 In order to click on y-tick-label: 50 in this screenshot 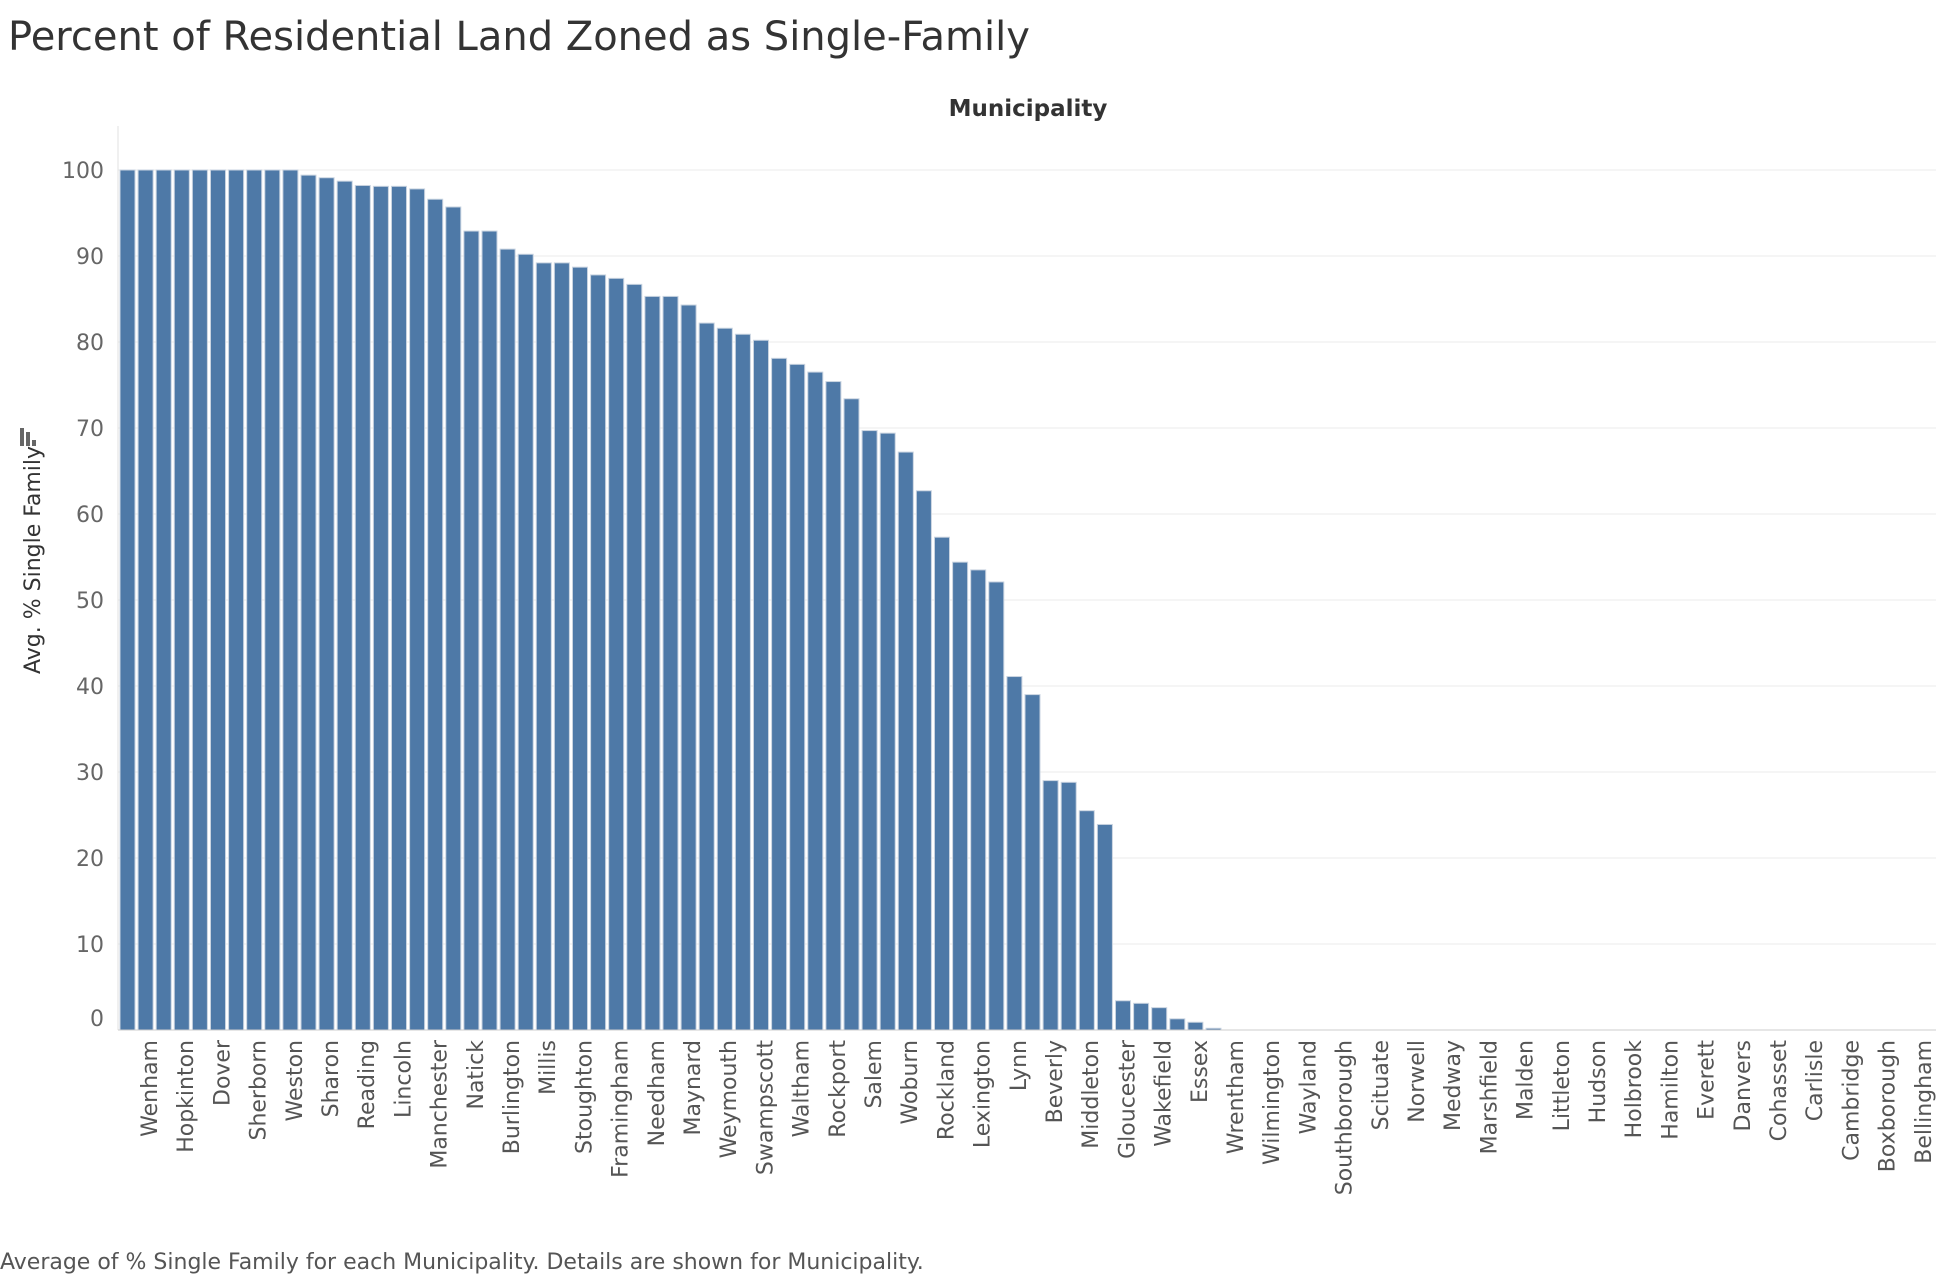, I will do `click(90, 601)`.